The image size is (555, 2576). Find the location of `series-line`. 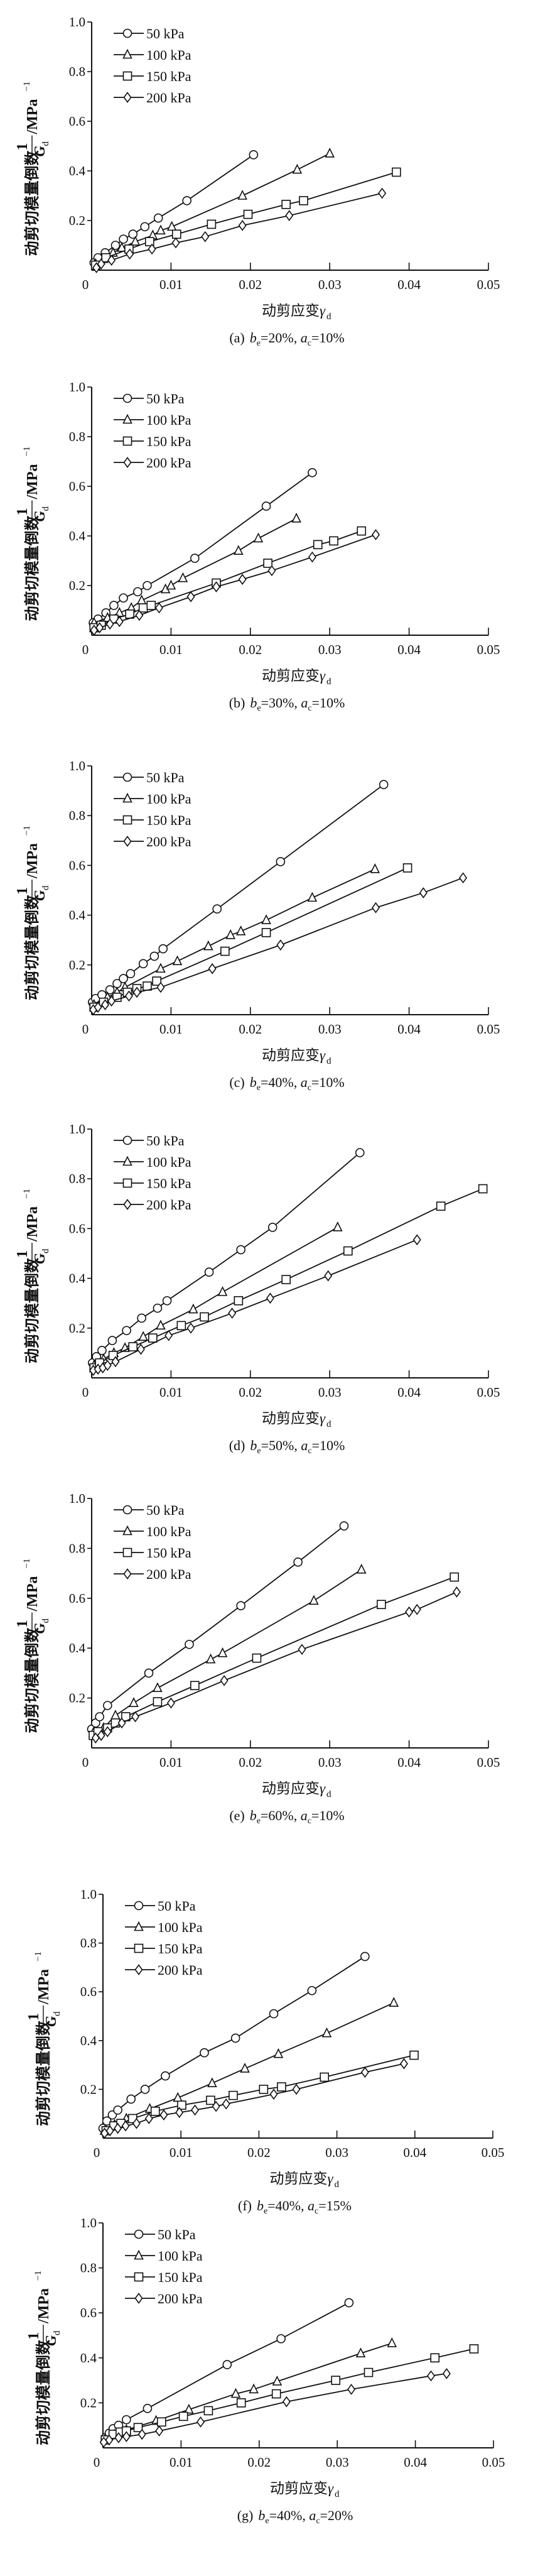

series-line is located at coordinates (195, 571).